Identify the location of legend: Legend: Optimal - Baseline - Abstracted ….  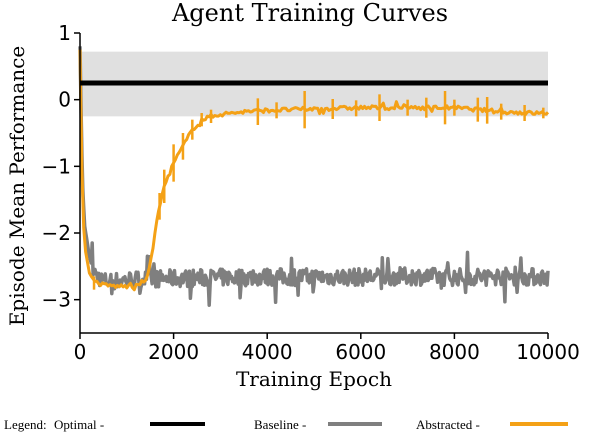
(286, 424).